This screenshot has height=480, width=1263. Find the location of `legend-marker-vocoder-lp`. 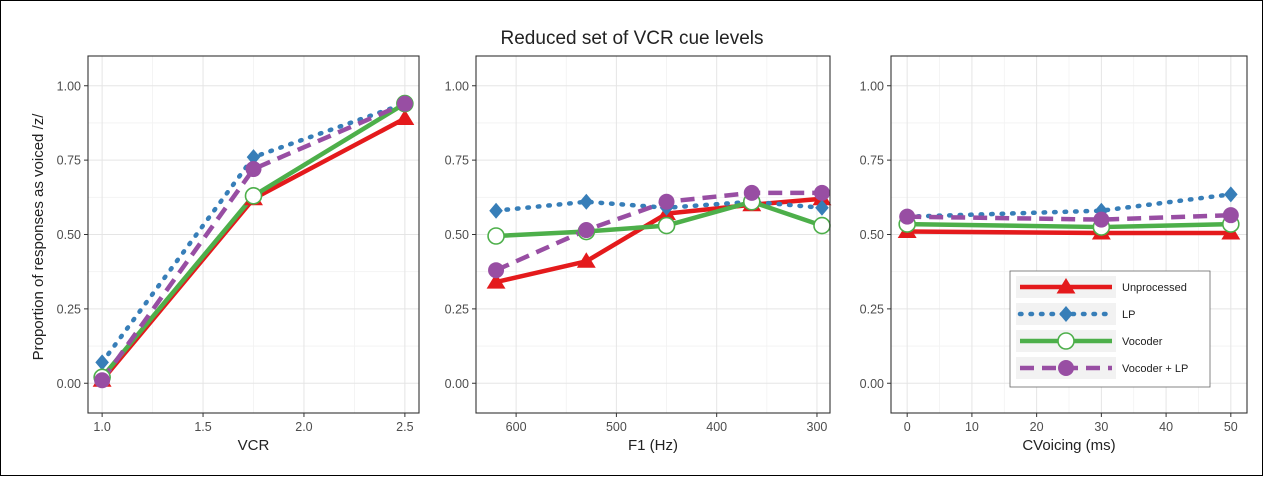

legend-marker-vocoder-lp is located at coordinates (1066, 368).